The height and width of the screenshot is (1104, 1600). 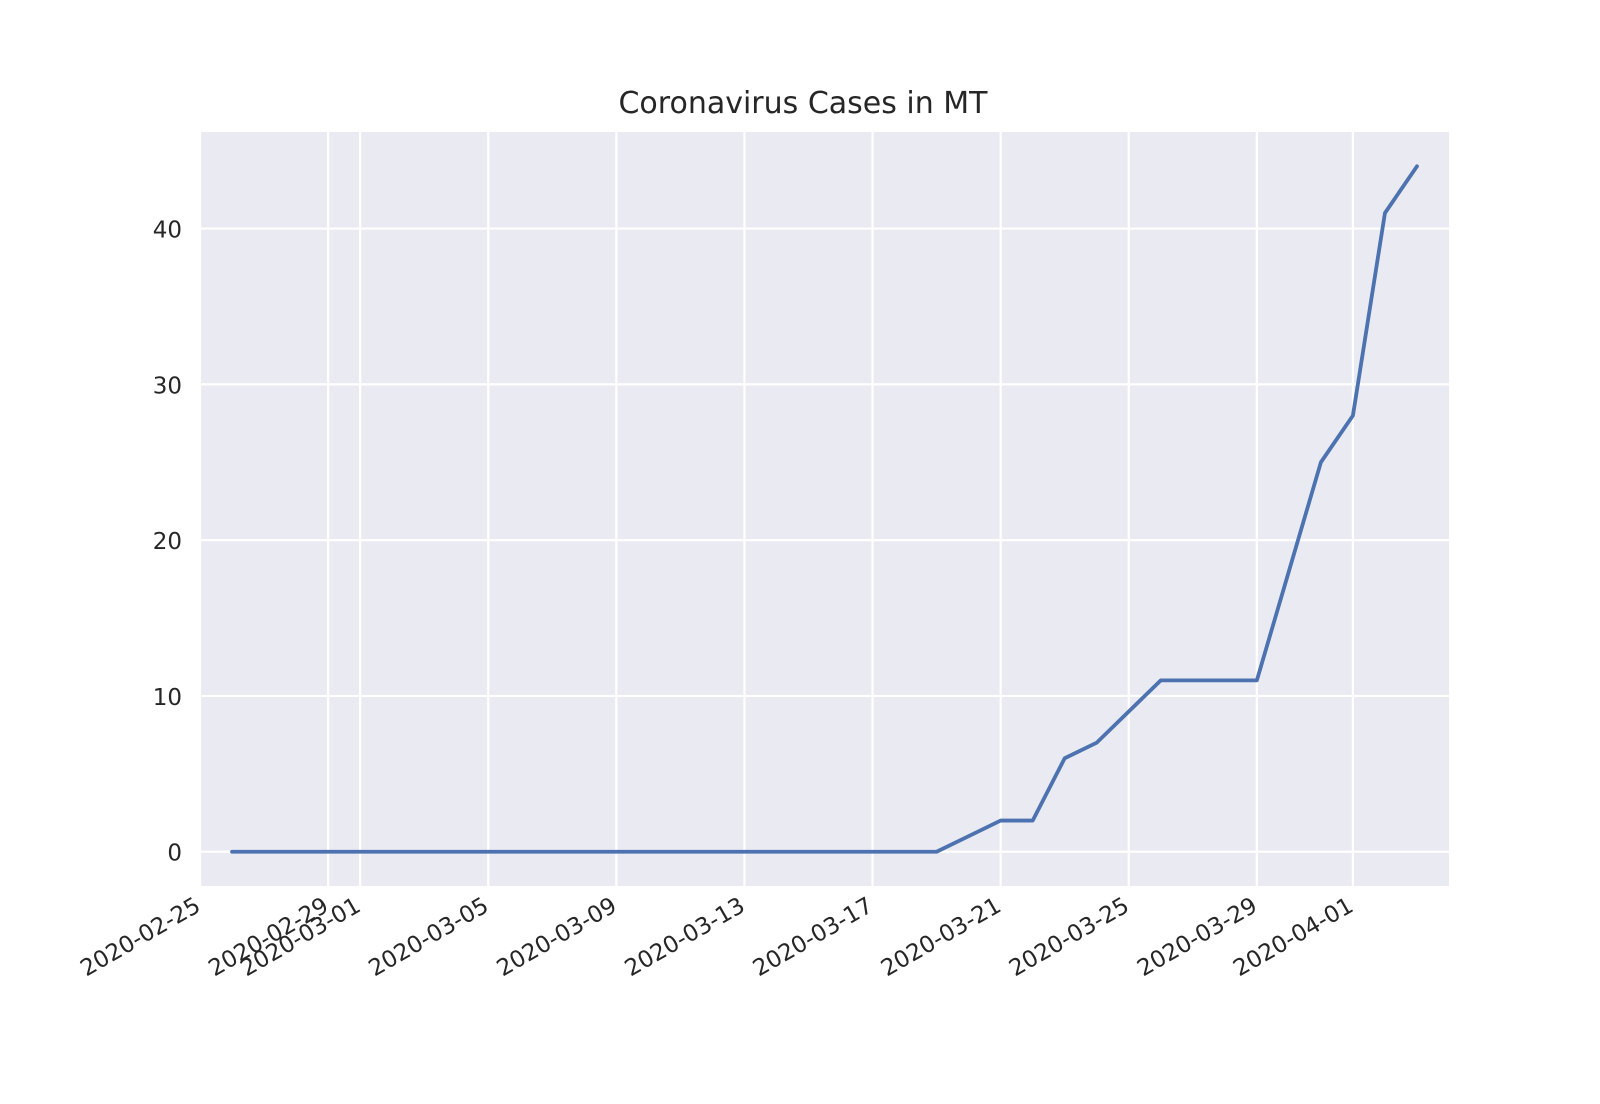 What do you see at coordinates (174, 854) in the screenshot?
I see `y-tick-label: 0` at bounding box center [174, 854].